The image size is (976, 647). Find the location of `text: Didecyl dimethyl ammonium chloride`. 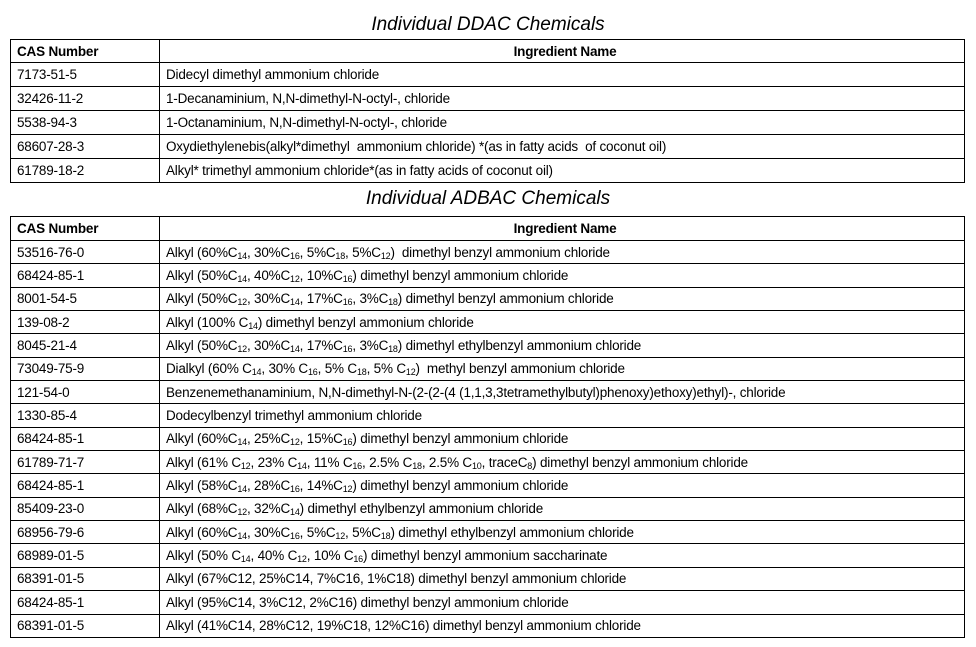

text: Didecyl dimethyl ammonium chloride is located at coordinates (273, 74).